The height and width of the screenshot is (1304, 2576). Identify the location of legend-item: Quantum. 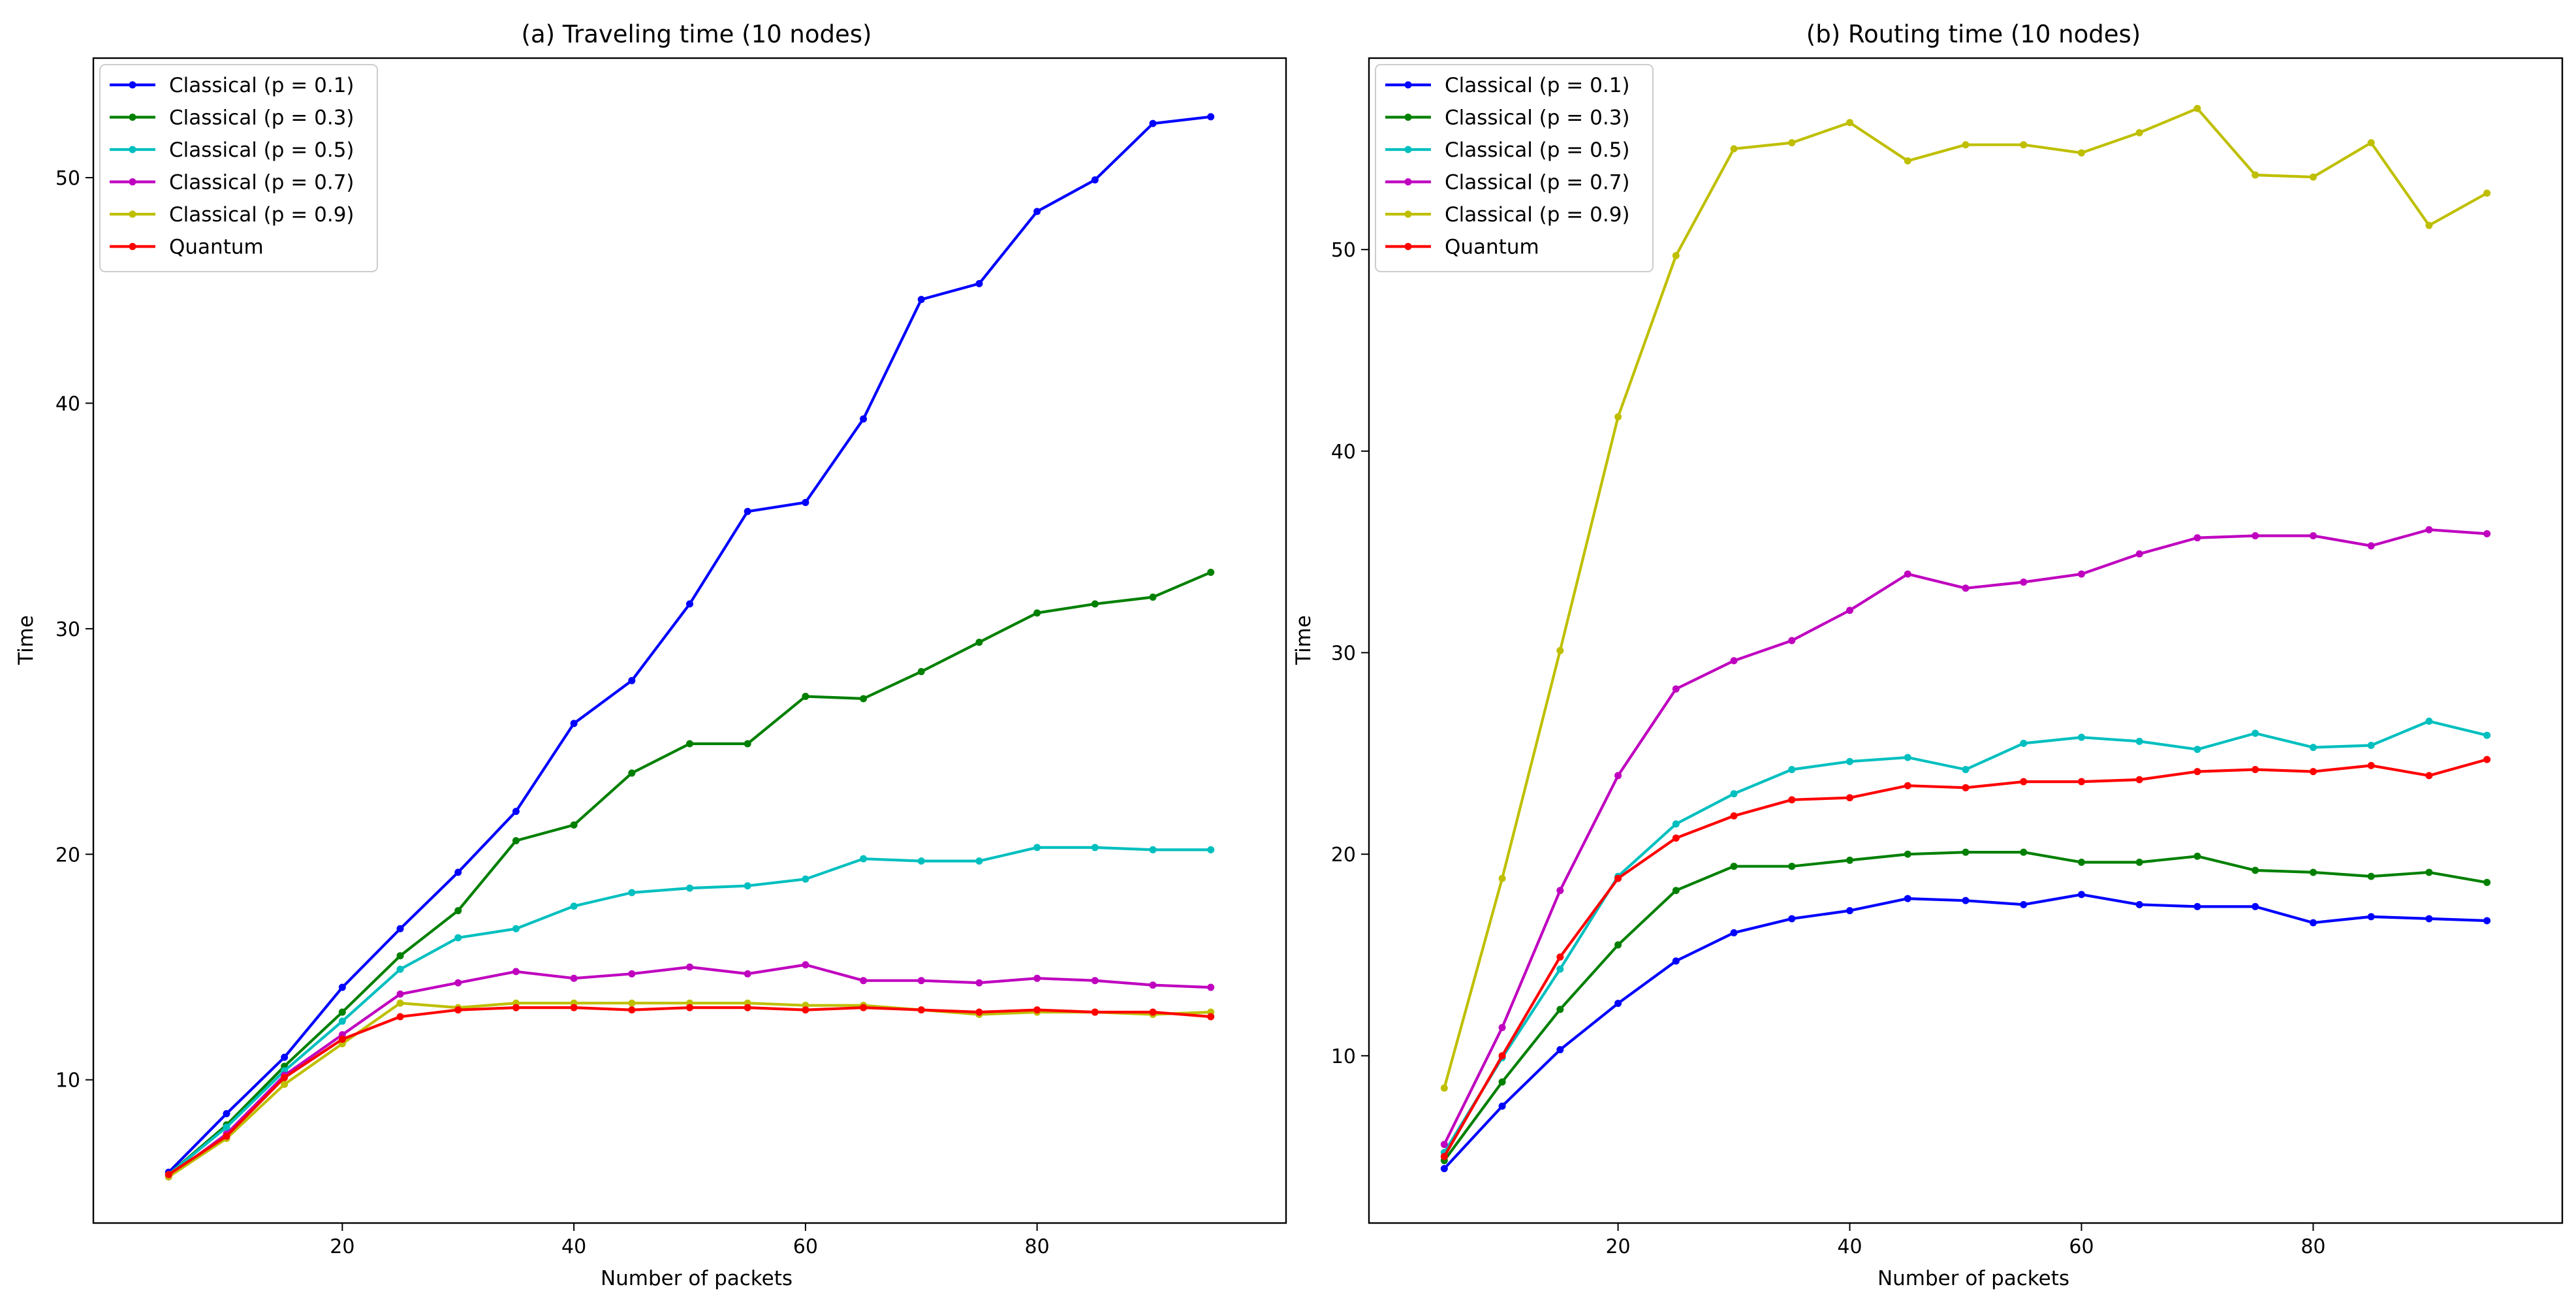
(1462, 247).